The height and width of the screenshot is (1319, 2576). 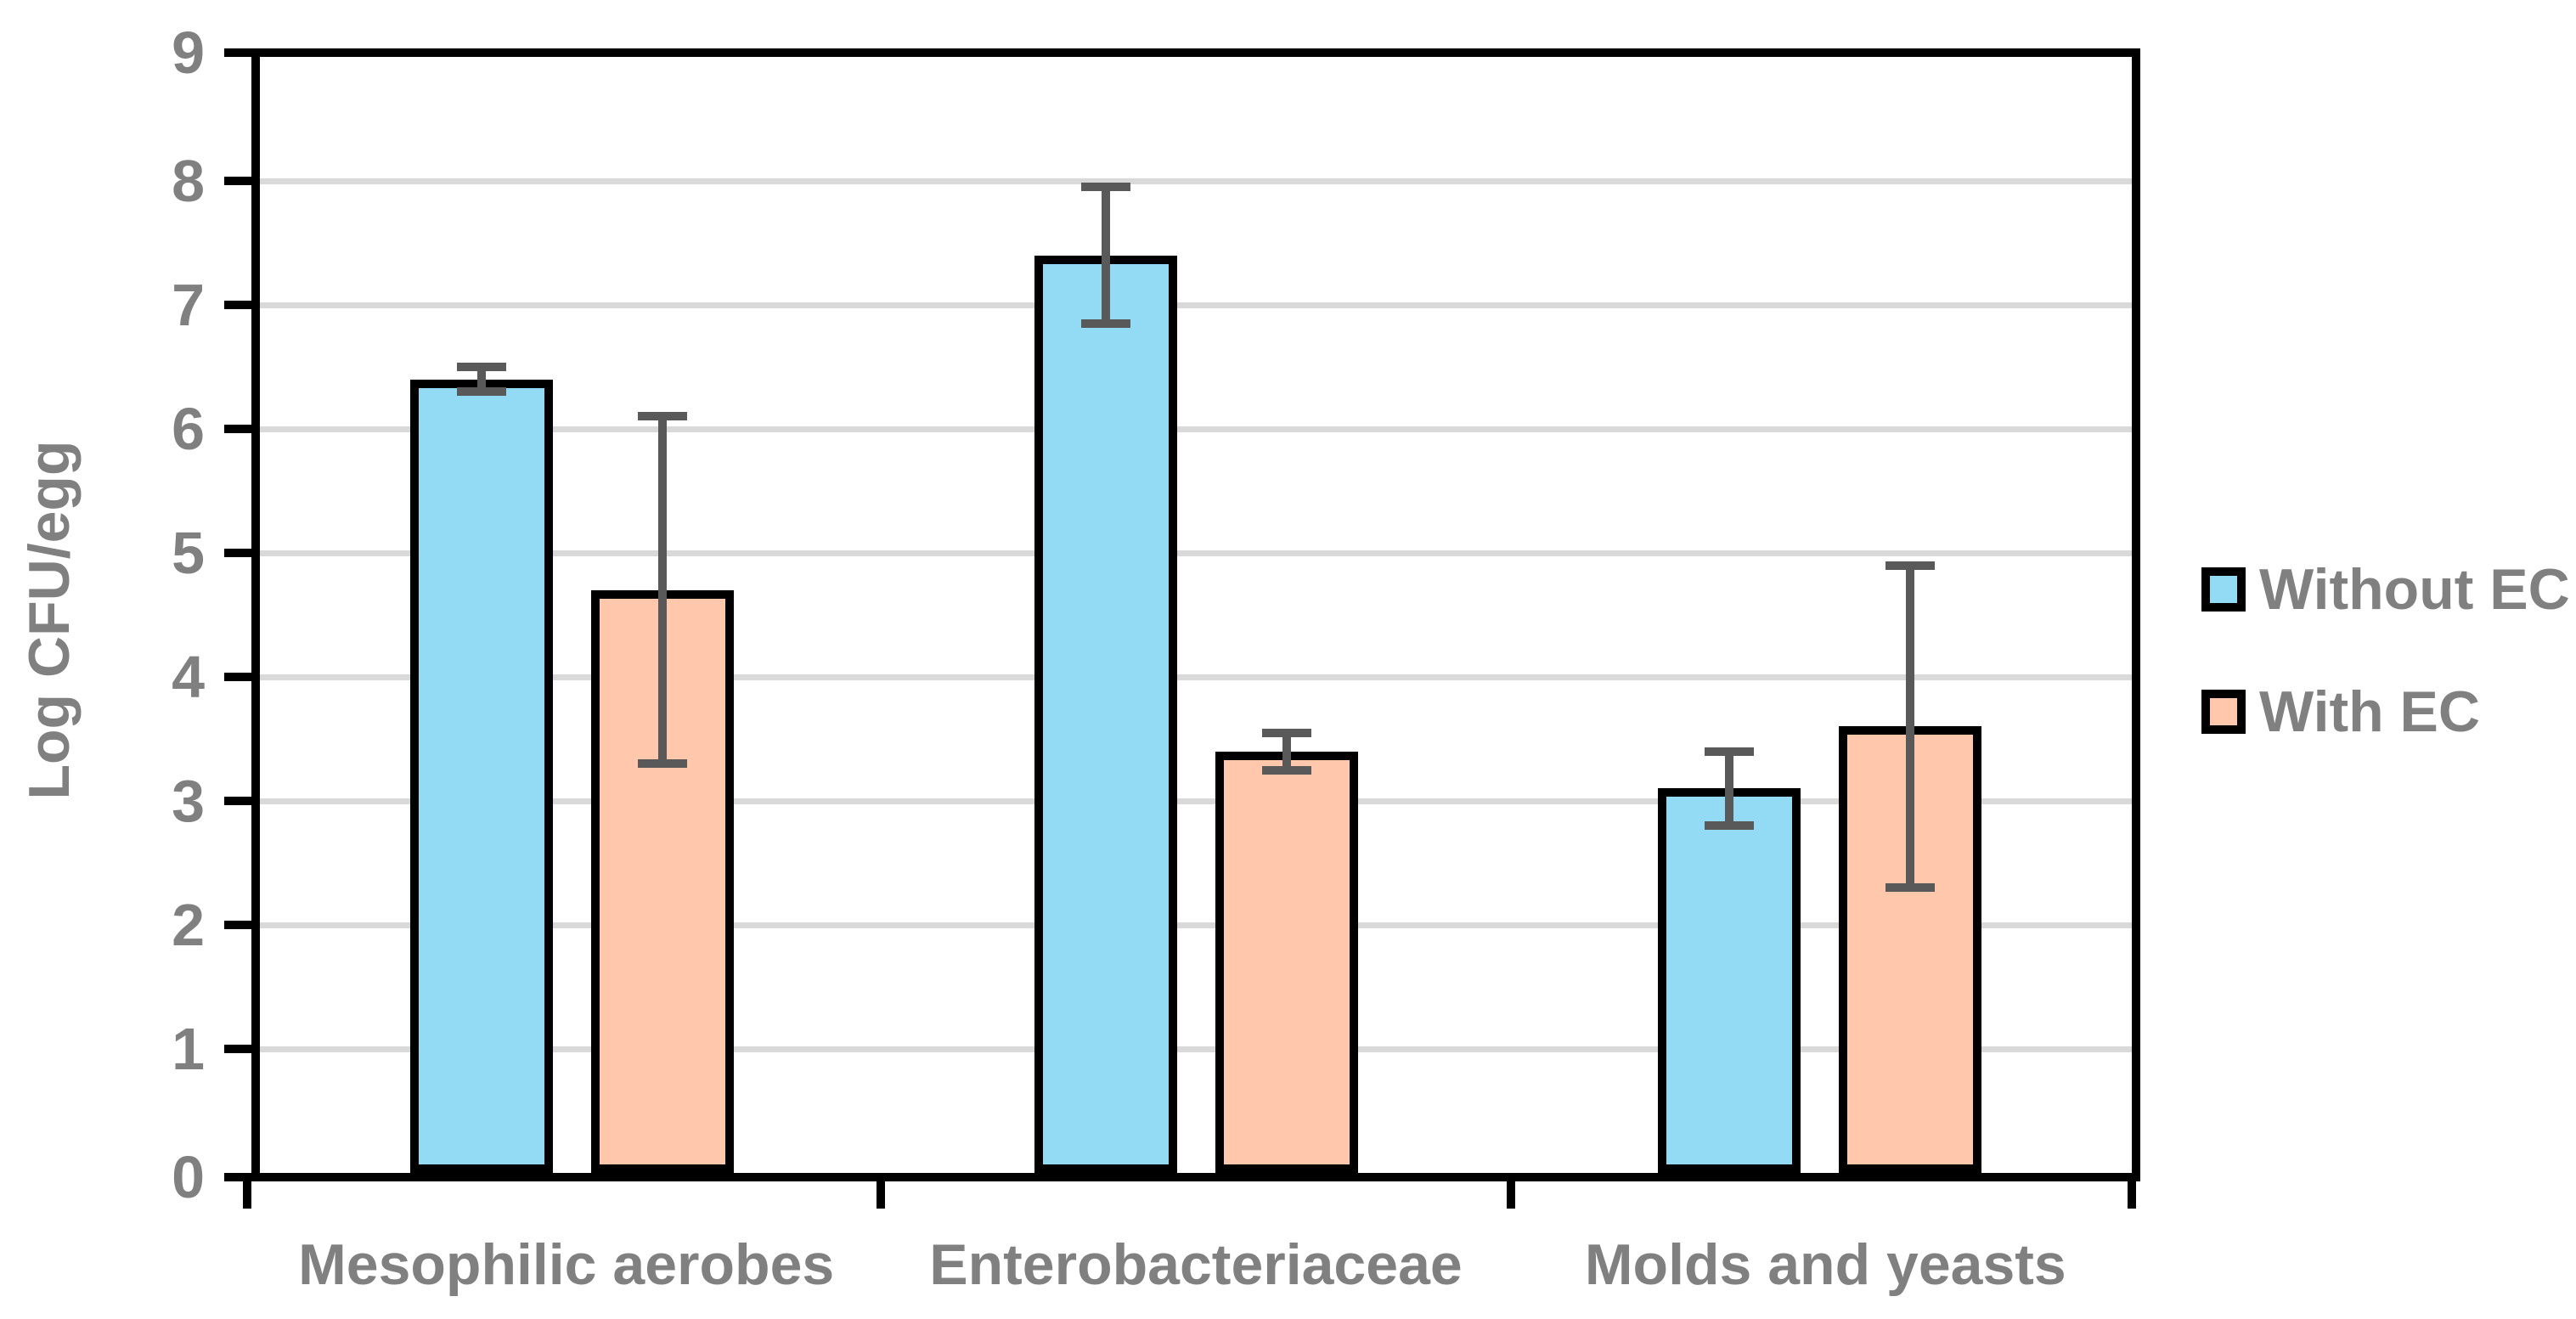 What do you see at coordinates (188, 429) in the screenshot?
I see `y-tick-label: 6` at bounding box center [188, 429].